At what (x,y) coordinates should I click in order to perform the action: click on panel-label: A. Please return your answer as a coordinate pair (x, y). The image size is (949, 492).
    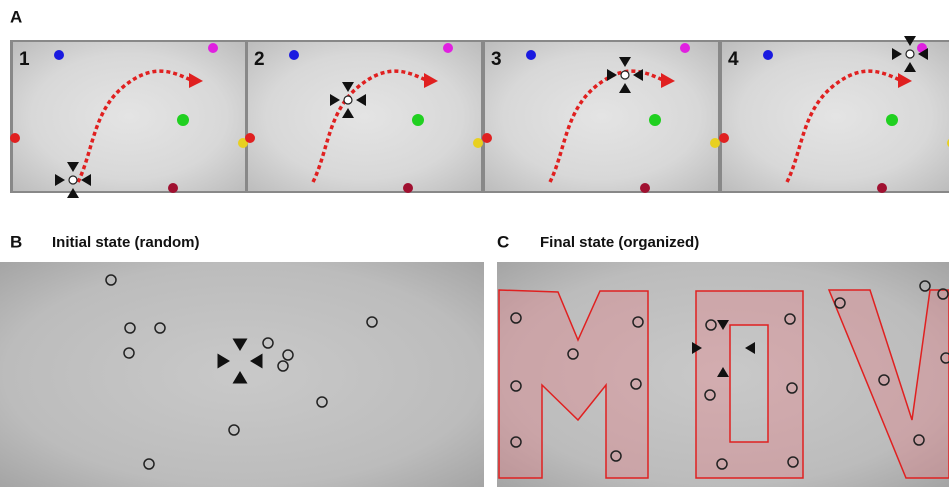
    Looking at the image, I should click on (16, 16).